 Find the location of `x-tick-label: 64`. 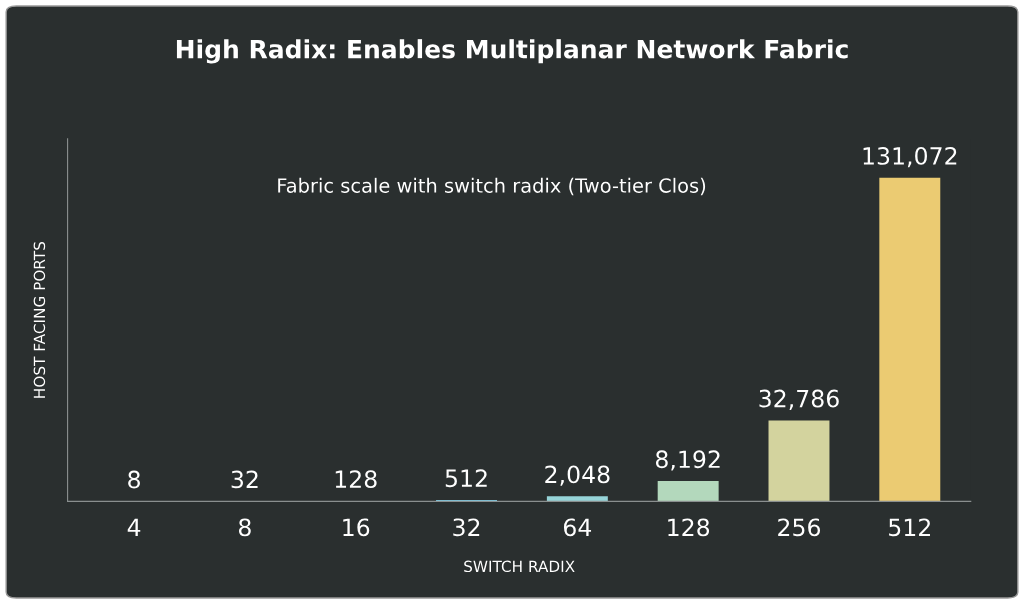

x-tick-label: 64 is located at coordinates (577, 527).